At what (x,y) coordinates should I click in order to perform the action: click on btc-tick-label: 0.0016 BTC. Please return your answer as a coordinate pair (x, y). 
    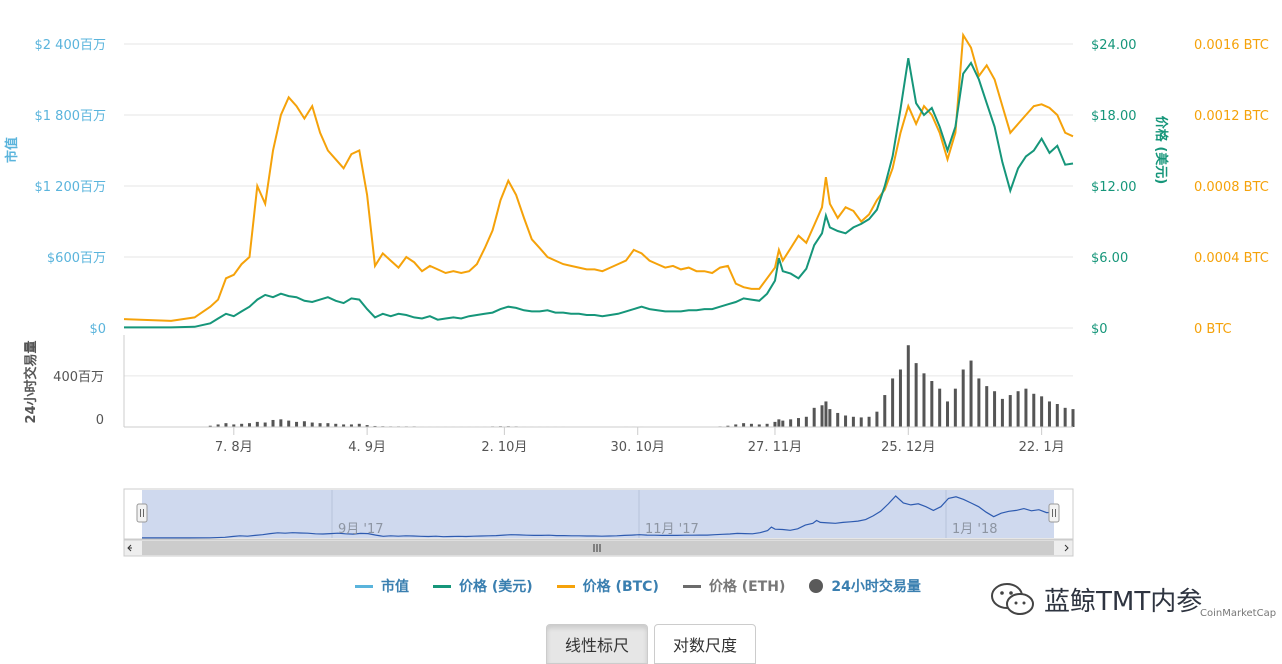
    Looking at the image, I should click on (1231, 45).